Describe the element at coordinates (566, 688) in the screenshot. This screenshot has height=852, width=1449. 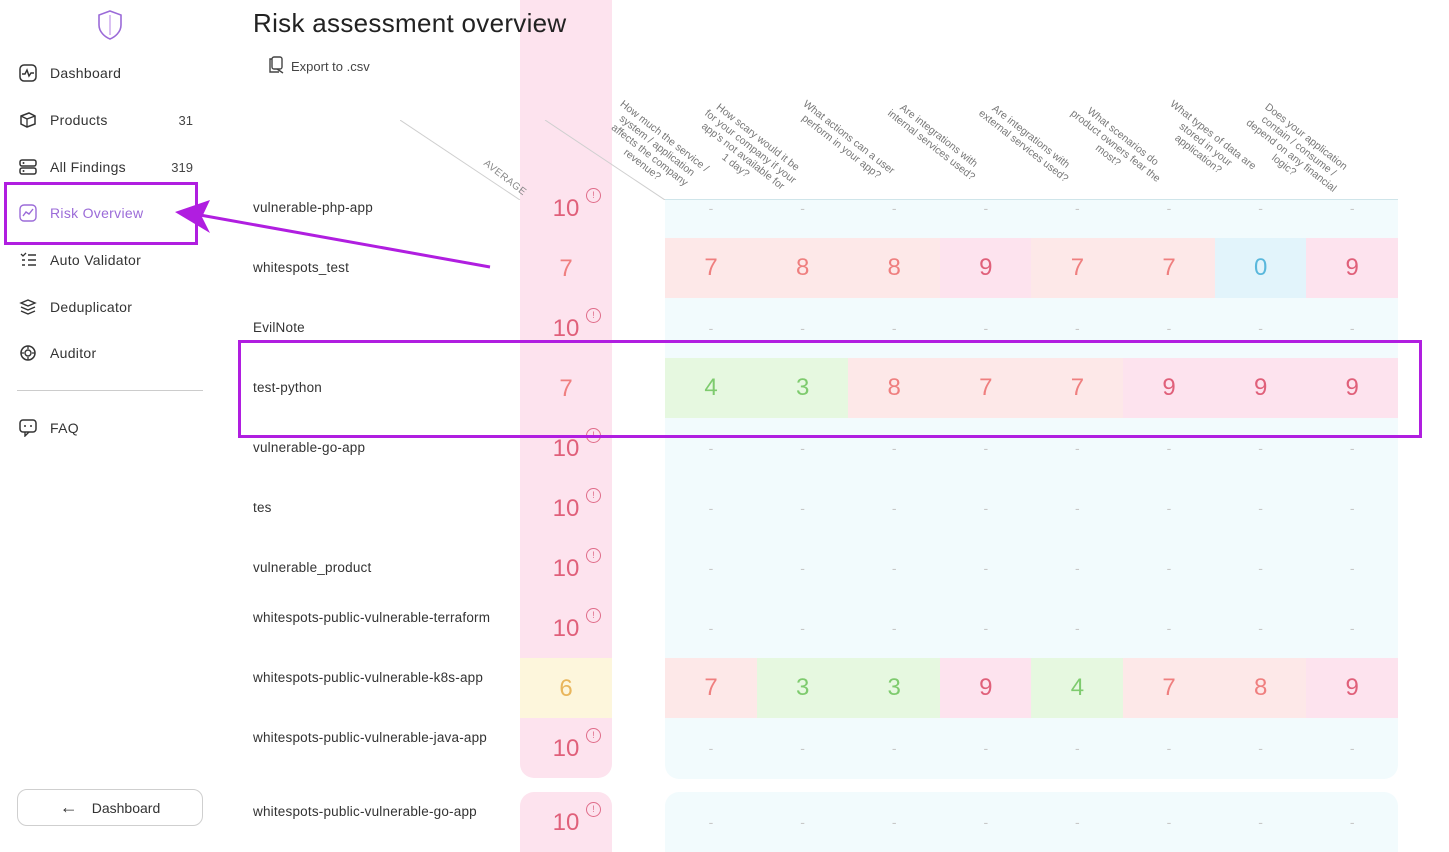
I see `average-score: 6` at that location.